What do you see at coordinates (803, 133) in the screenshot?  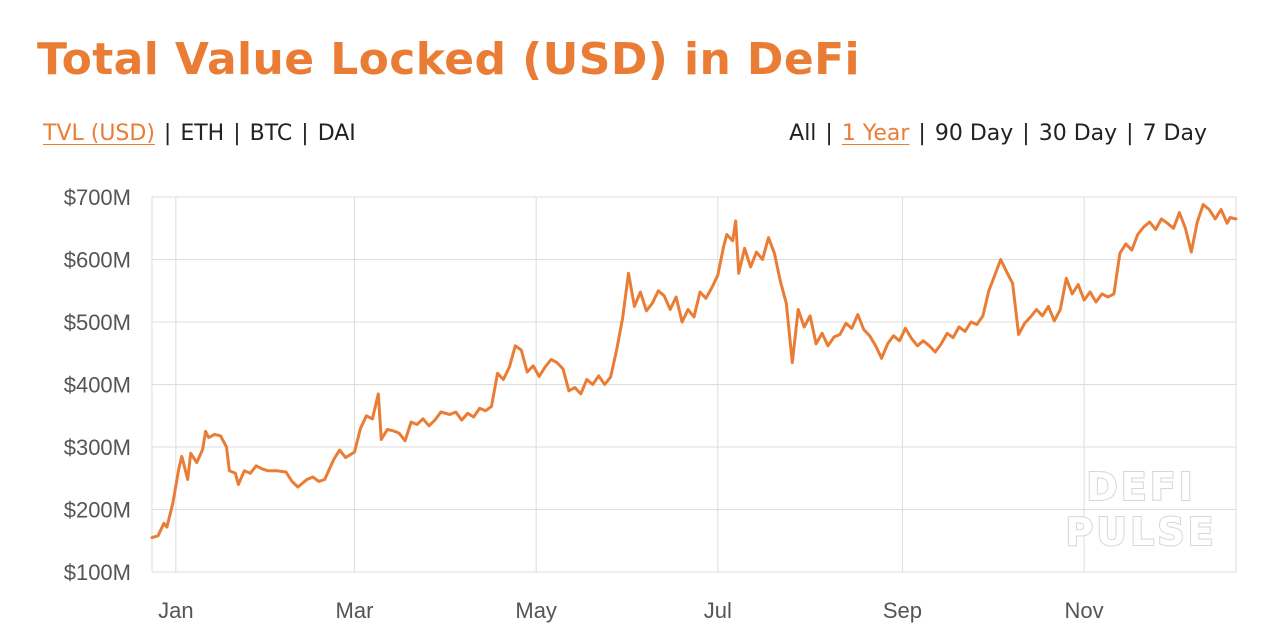 I see `toggle-range-all: All` at bounding box center [803, 133].